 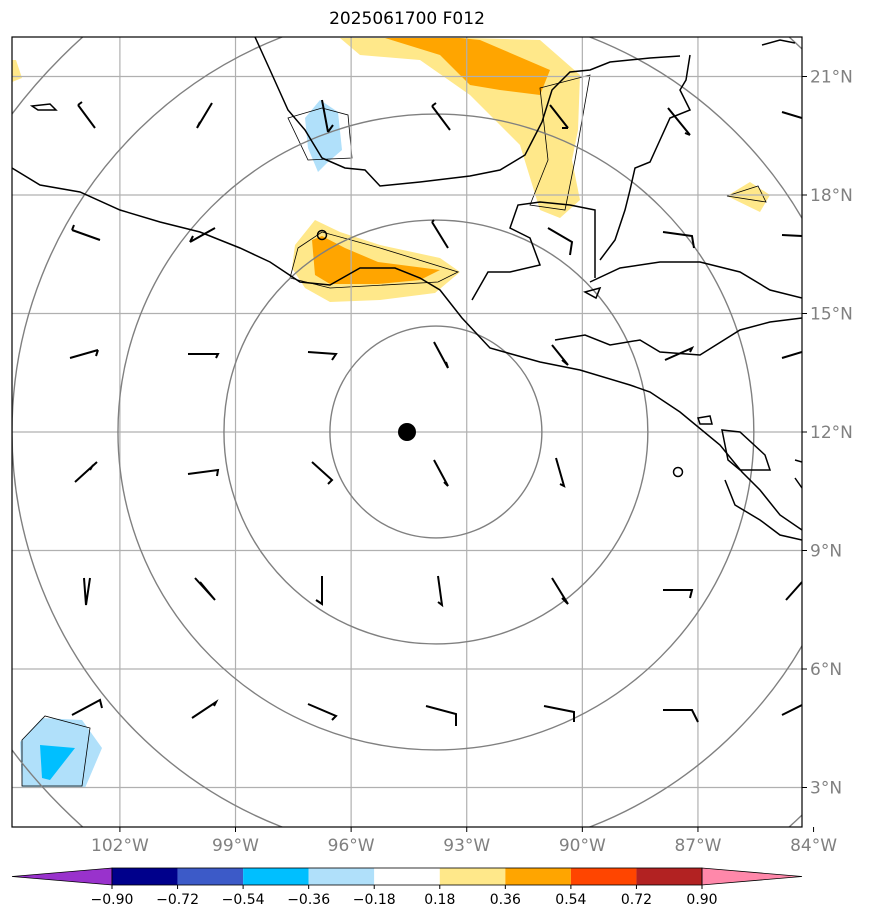 I want to click on honduras-coast, so click(x=695, y=280).